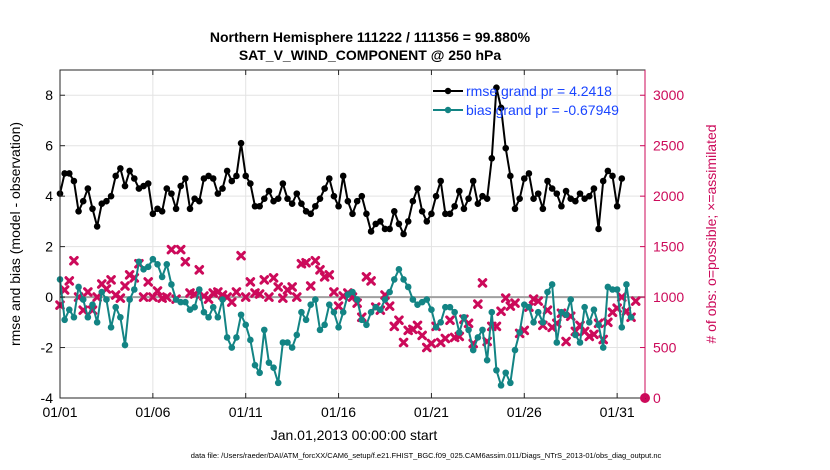  I want to click on legend-rmse-text: rmse grand pr = 4.2418, so click(539, 91).